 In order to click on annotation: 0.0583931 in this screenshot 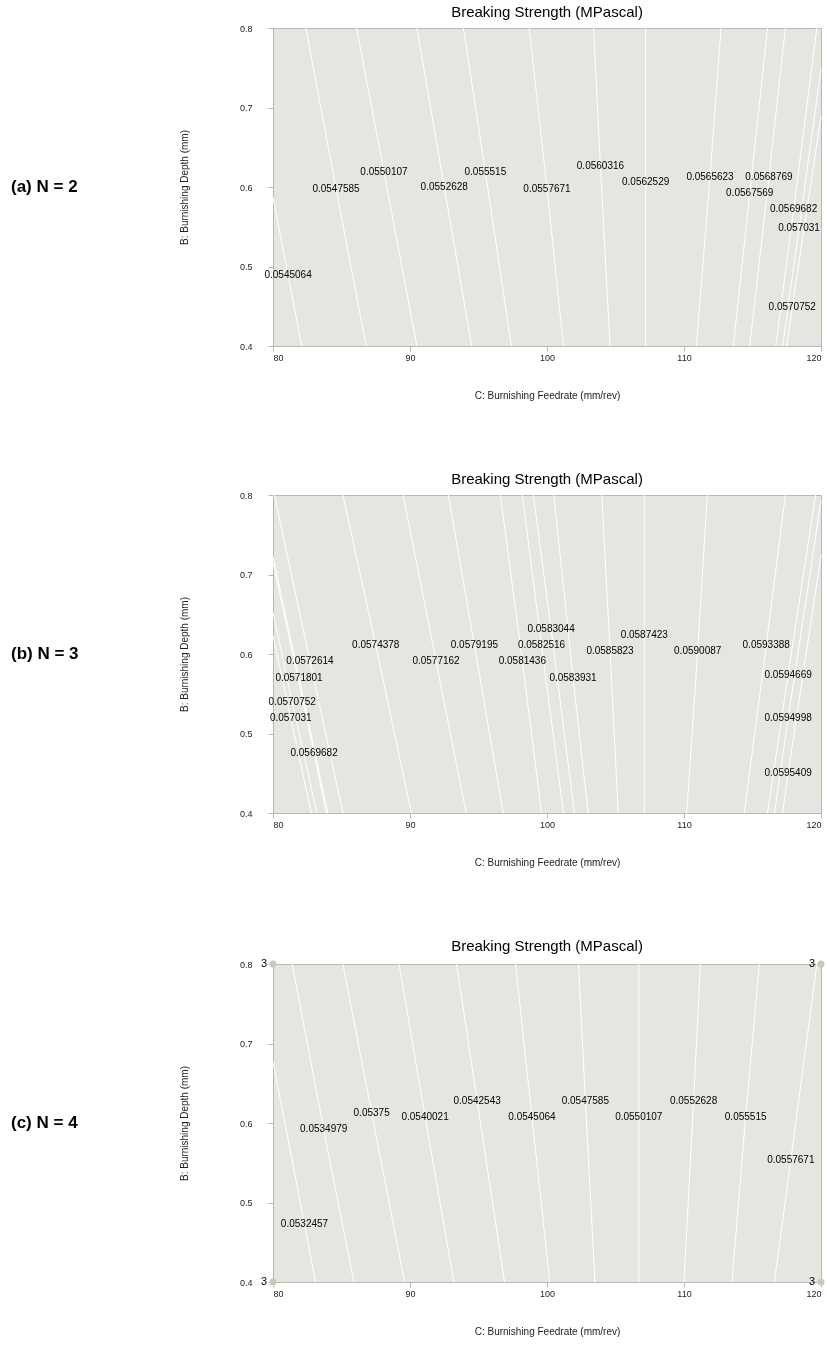, I will do `click(573, 677)`.